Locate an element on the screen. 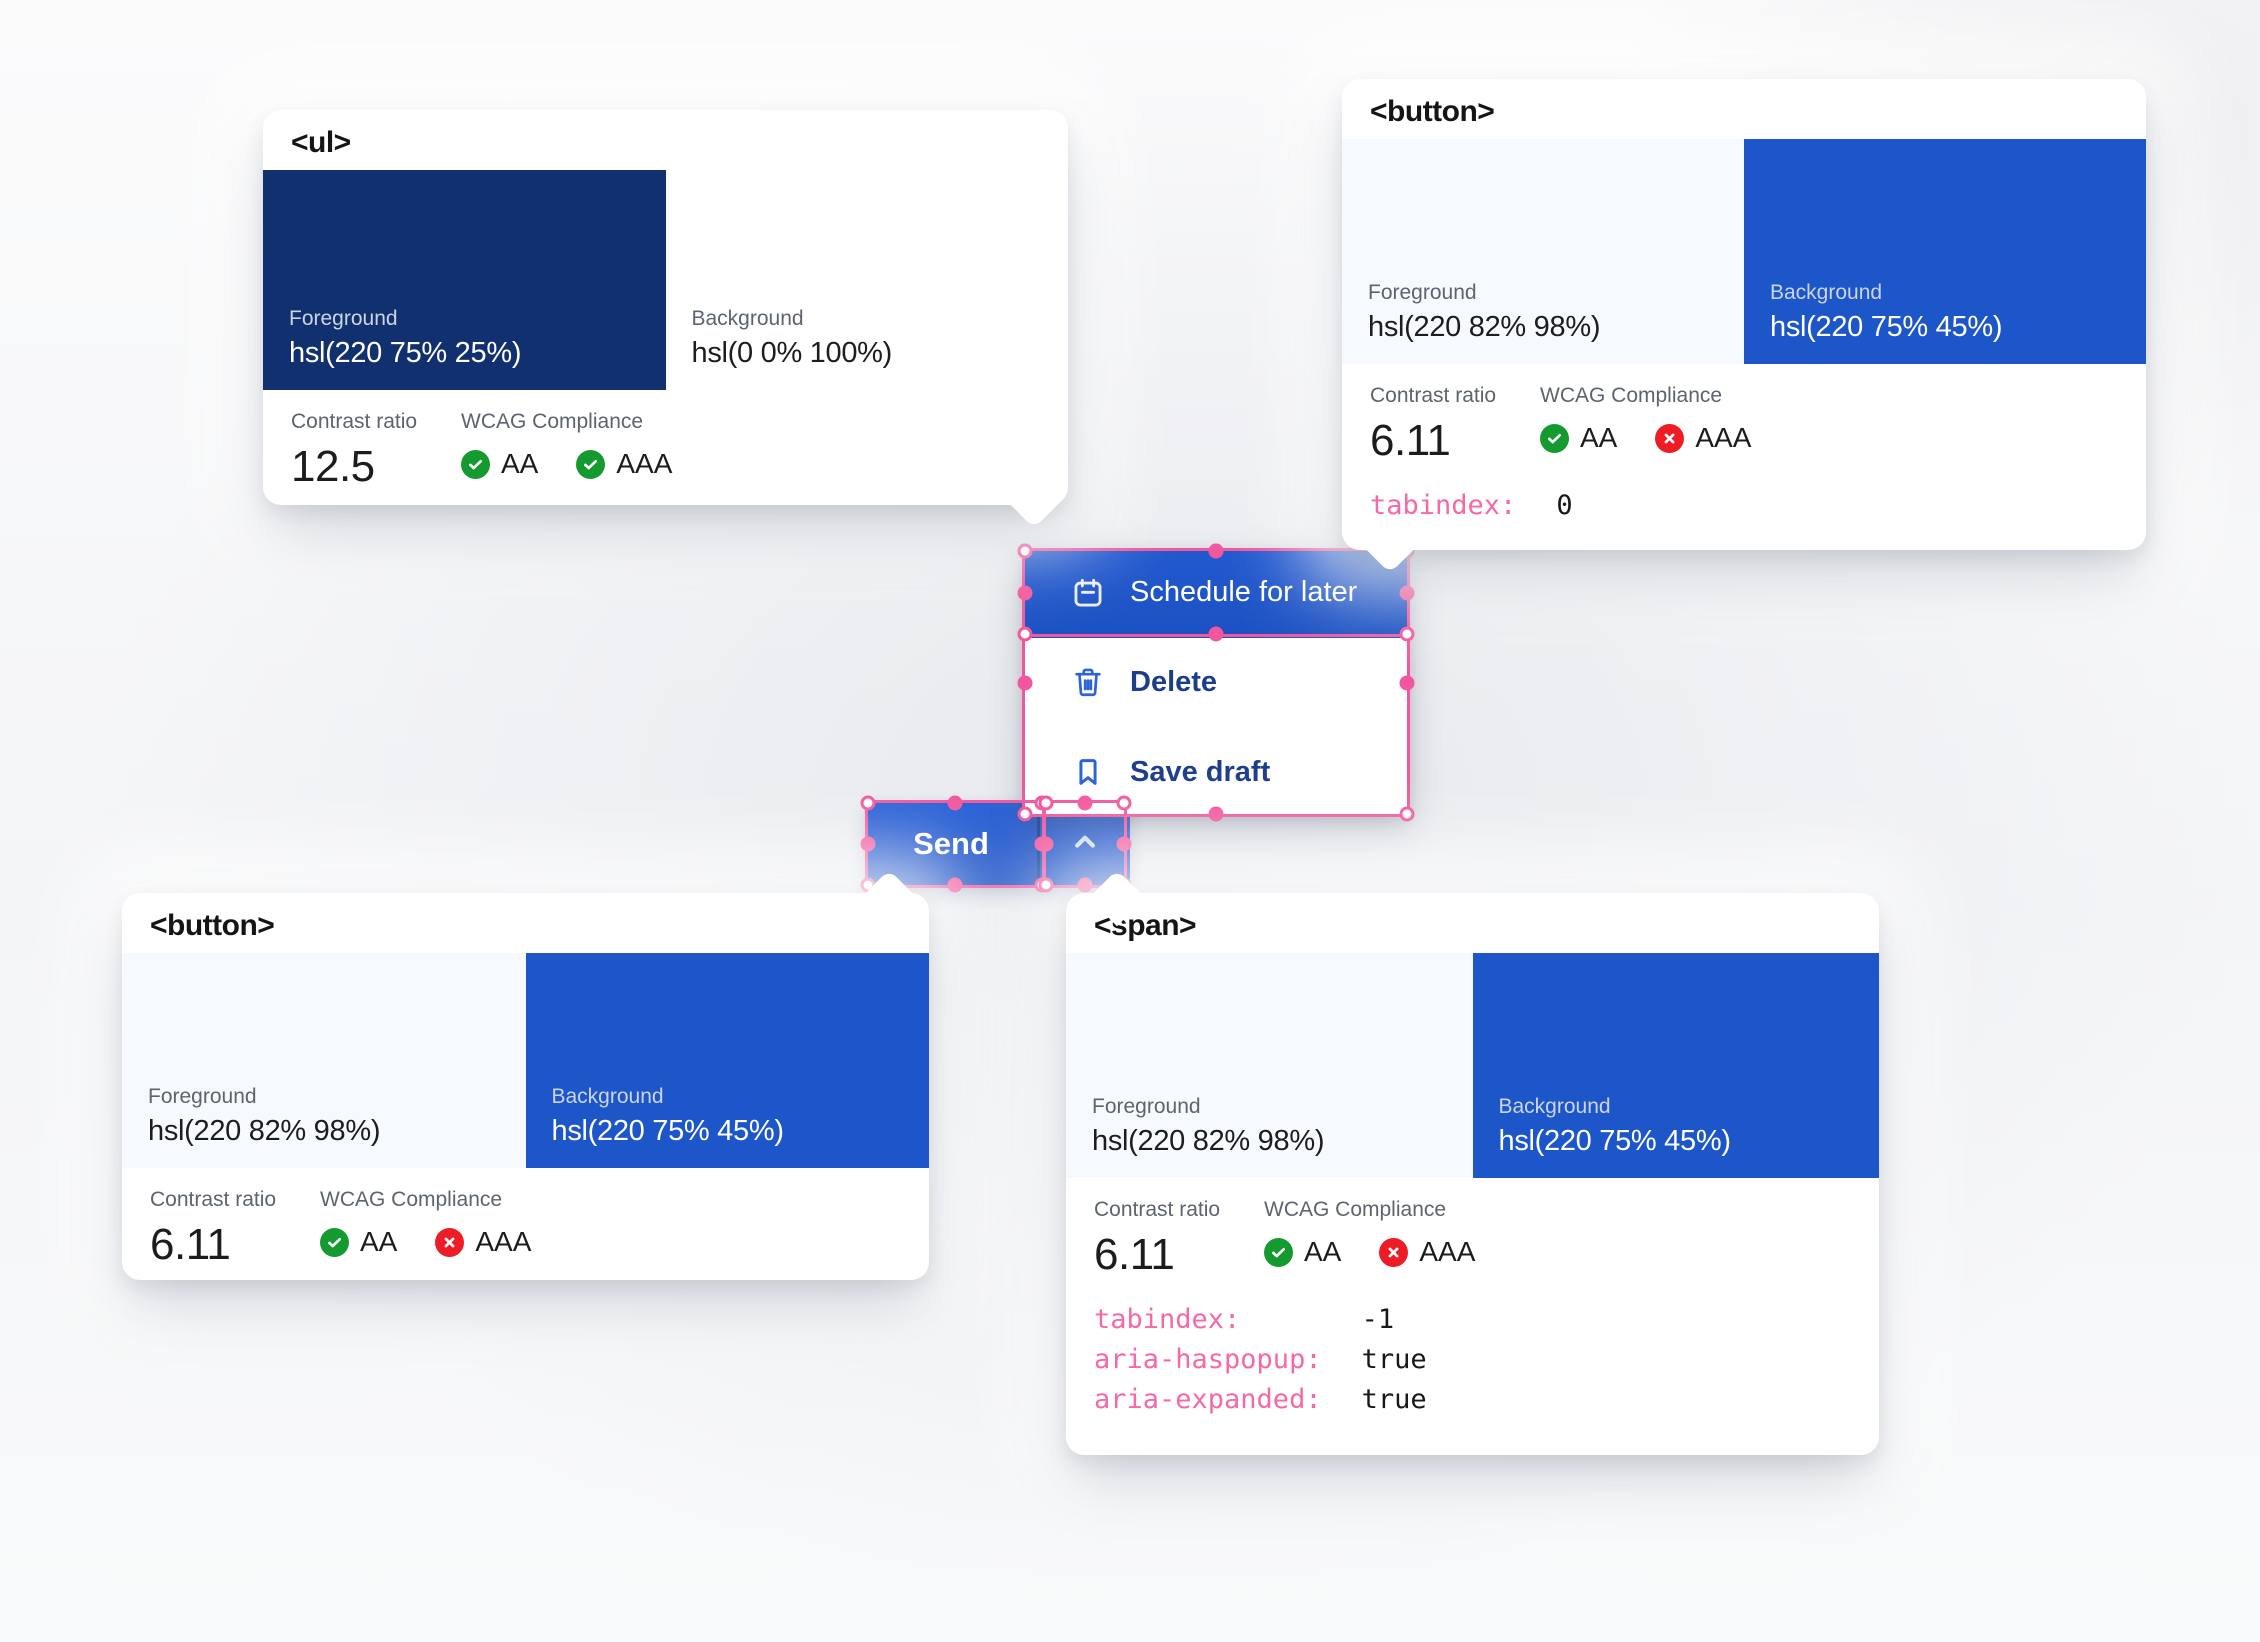  aria-attributes: tabindex: 0 is located at coordinates (1744, 511).